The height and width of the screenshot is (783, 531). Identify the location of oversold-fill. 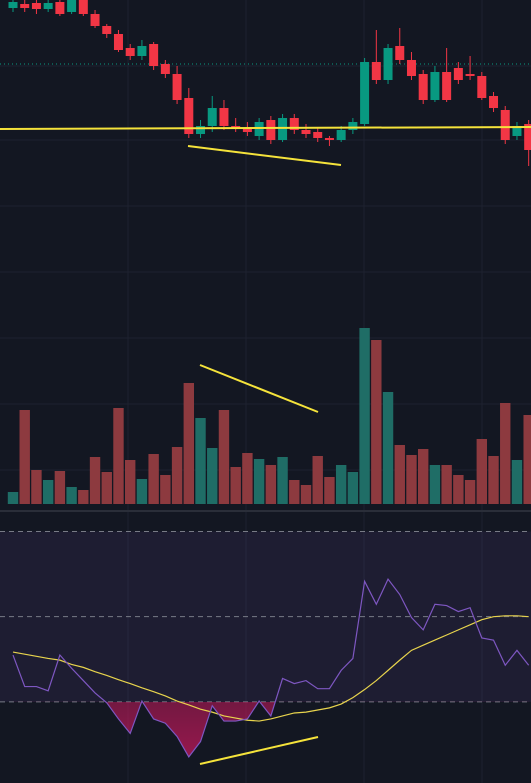
(271, 729).